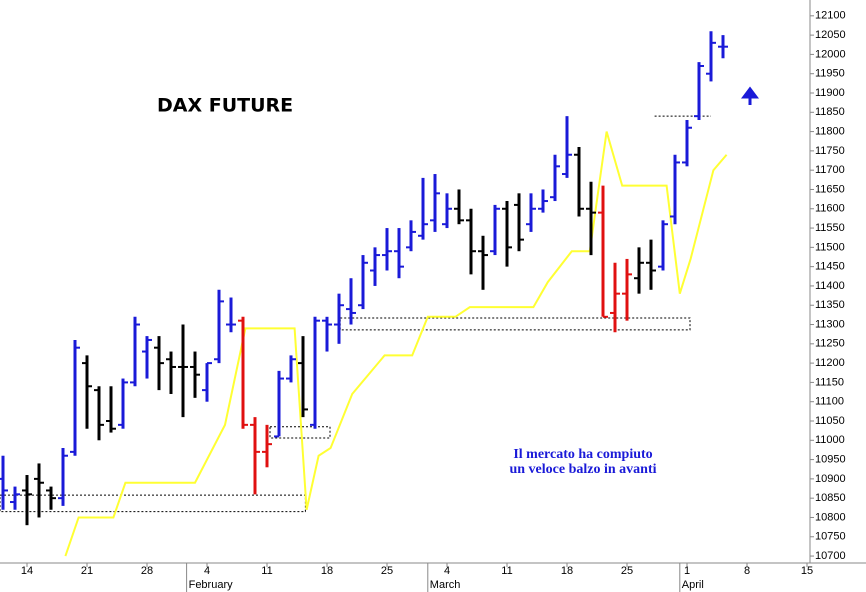  What do you see at coordinates (830, 189) in the screenshot?
I see `y-tick-label: 11650` at bounding box center [830, 189].